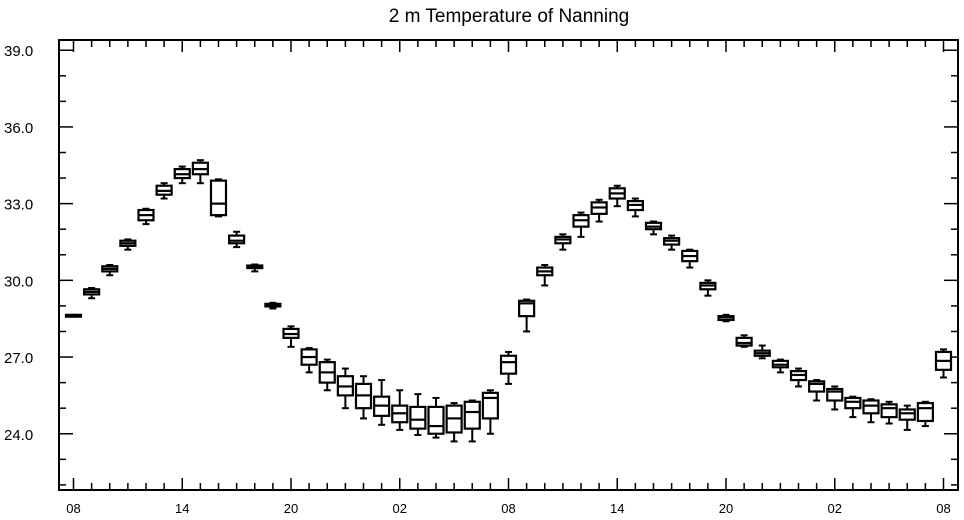 The image size is (964, 520). I want to click on y-tick-label: 36.0, so click(18, 128).